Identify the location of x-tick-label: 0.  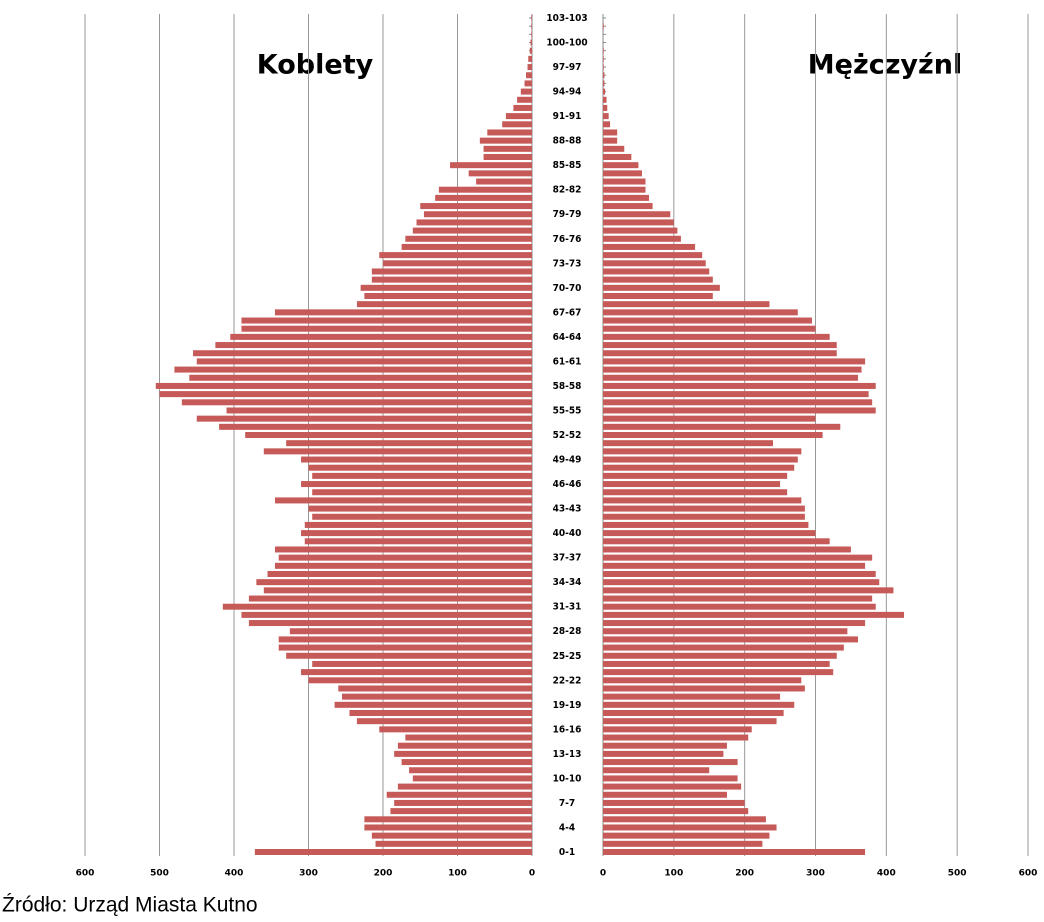
(603, 874).